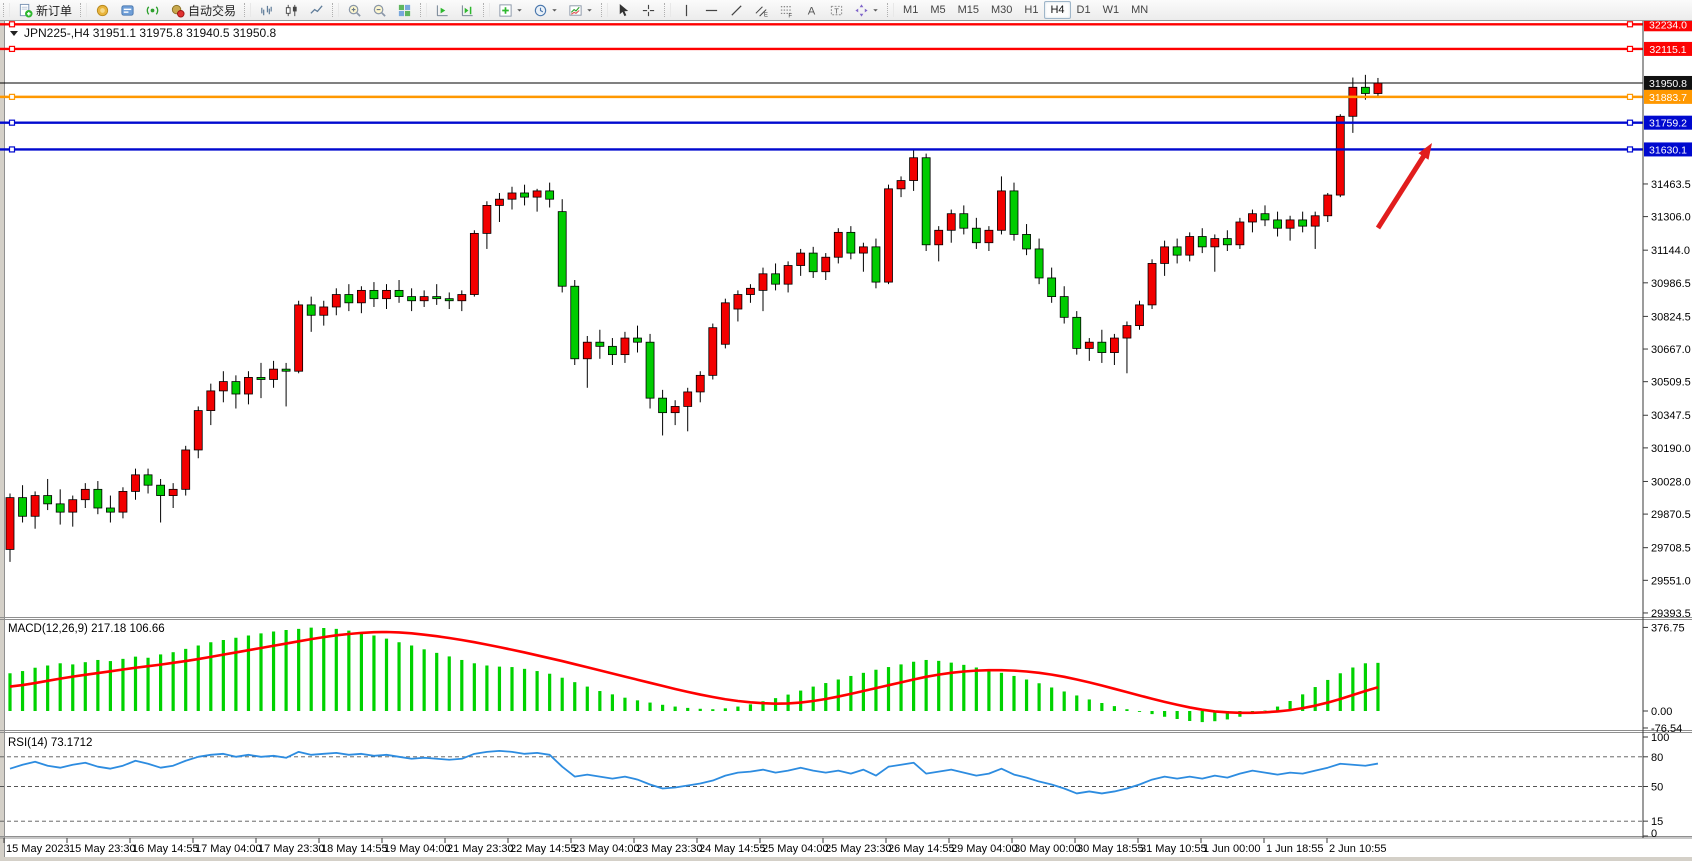 Image resolution: width=1692 pixels, height=861 pixels. I want to click on arrow-annotation-head, so click(1425, 151).